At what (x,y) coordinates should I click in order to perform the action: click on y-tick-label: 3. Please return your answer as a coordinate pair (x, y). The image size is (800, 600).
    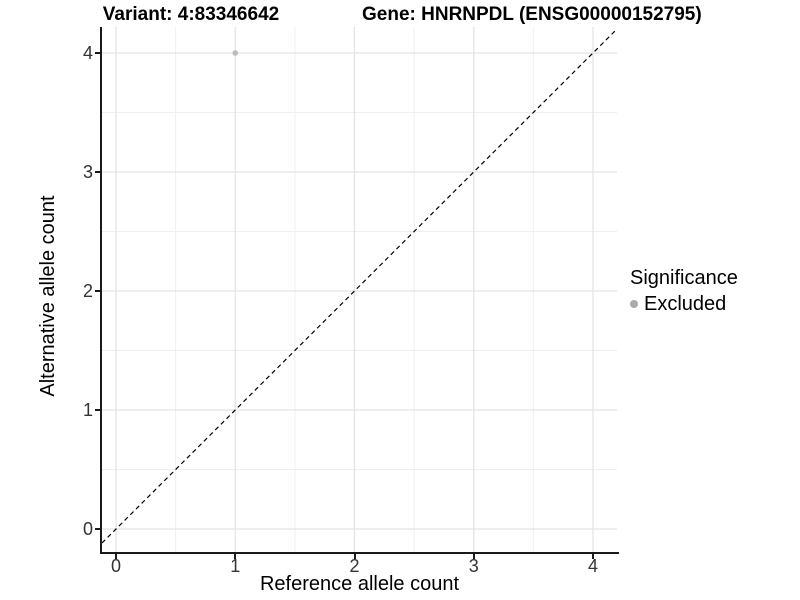
    Looking at the image, I should click on (87, 172).